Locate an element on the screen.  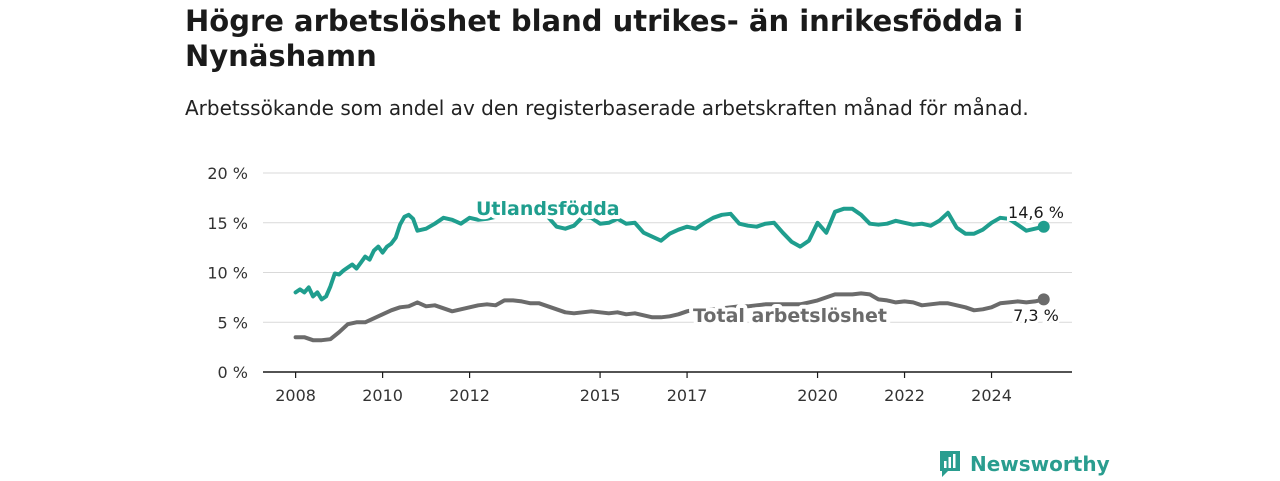
end-point-utlandsfodda is located at coordinates (1043, 226).